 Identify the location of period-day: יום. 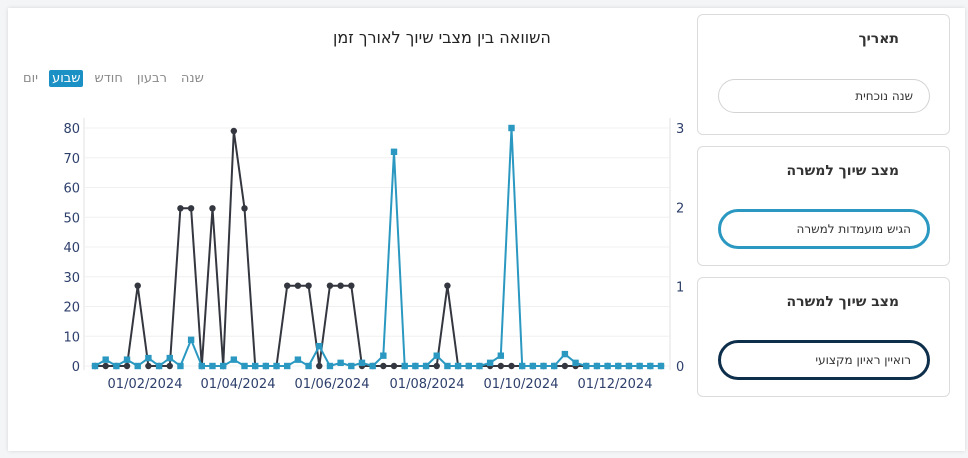
(31, 78).